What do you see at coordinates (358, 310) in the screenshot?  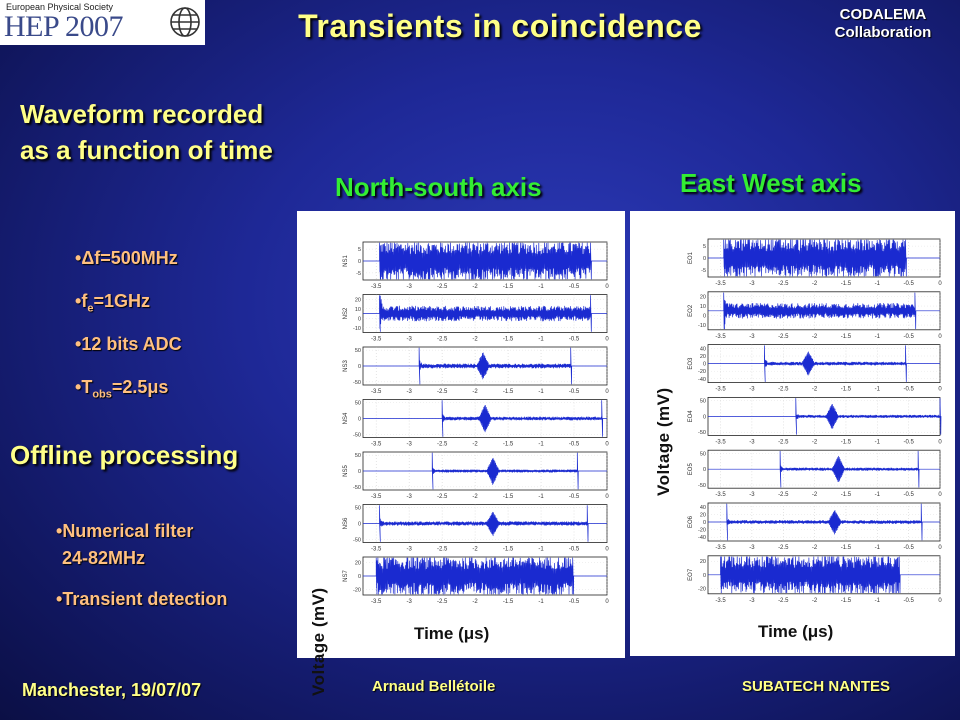 I see `y-tick-label: 10` at bounding box center [358, 310].